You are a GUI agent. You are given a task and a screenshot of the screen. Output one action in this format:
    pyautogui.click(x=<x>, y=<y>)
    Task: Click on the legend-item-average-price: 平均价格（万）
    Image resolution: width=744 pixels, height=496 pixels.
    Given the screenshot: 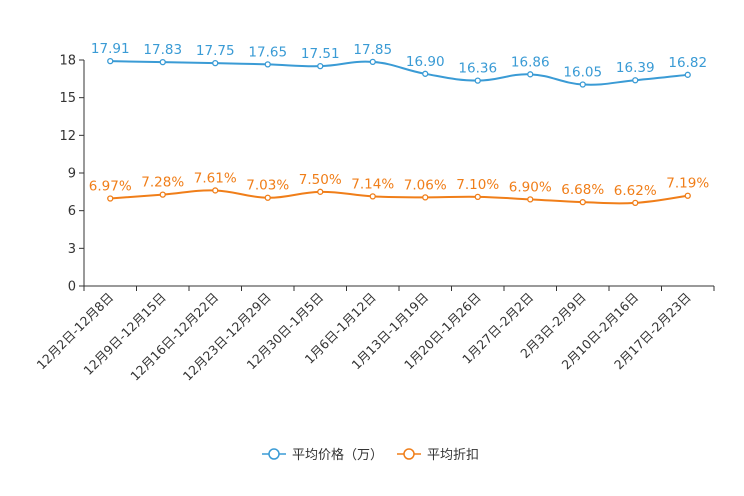 What is the action you would take?
    pyautogui.click(x=322, y=455)
    